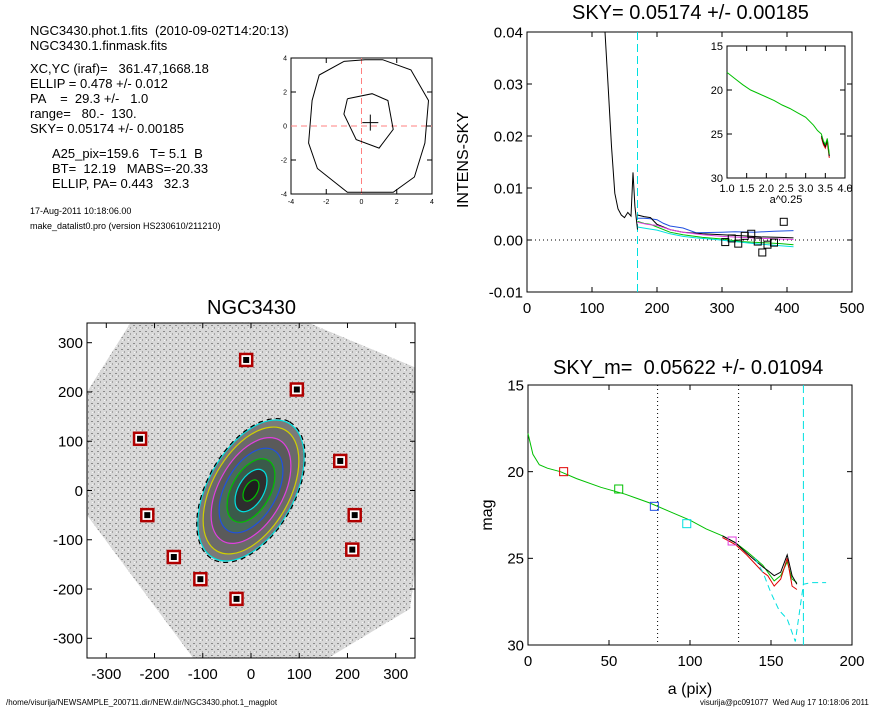 The image size is (885, 708). What do you see at coordinates (70, 441) in the screenshot?
I see `image-y-label: 100` at bounding box center [70, 441].